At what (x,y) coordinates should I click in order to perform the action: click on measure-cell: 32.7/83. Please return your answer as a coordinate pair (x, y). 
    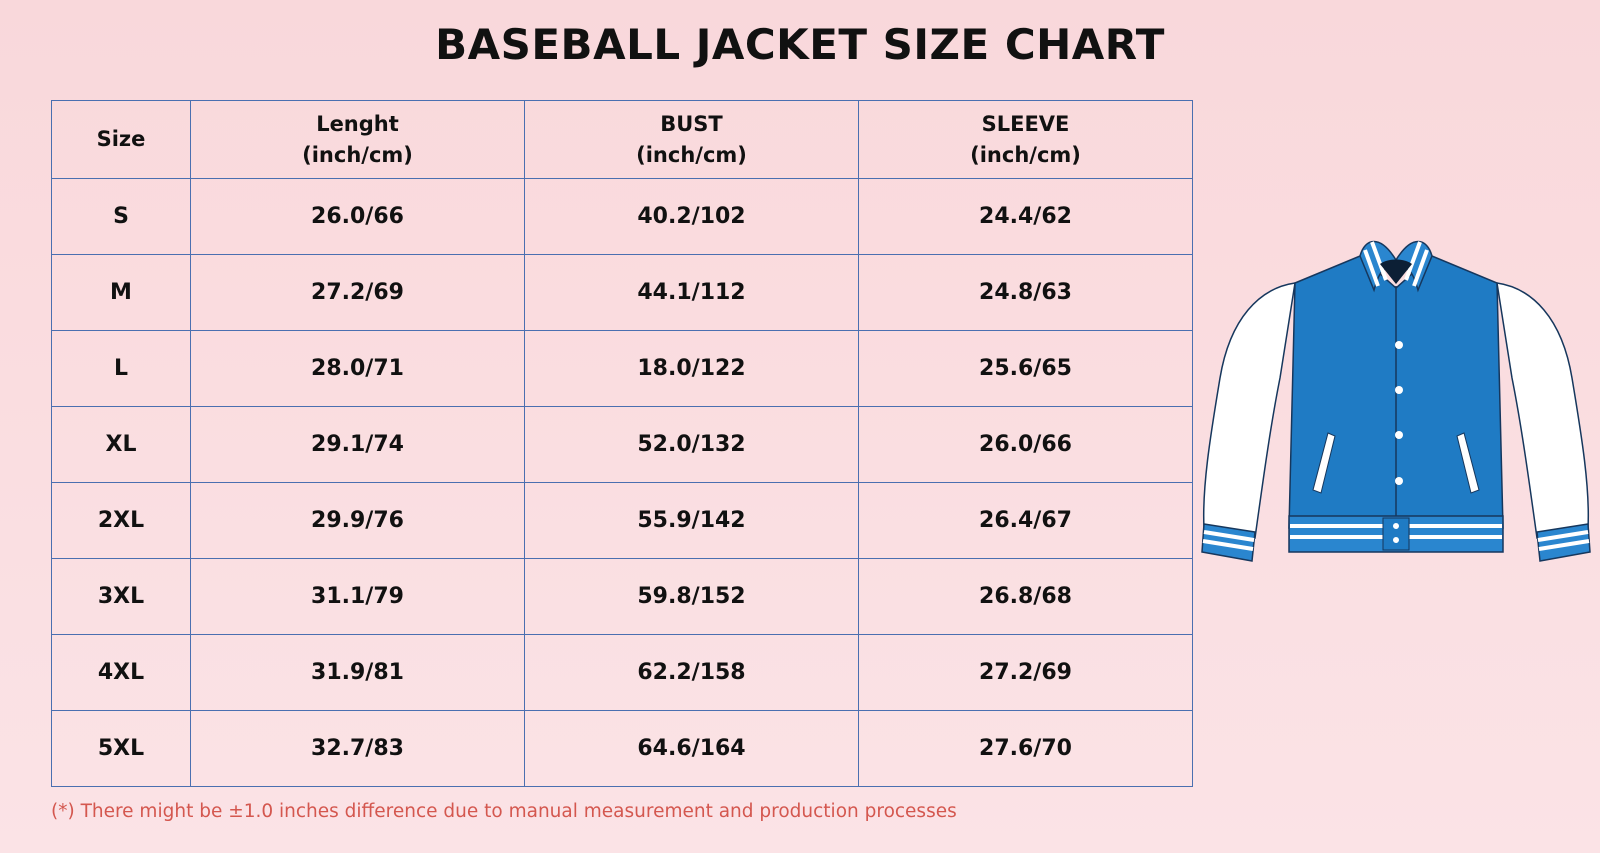
    Looking at the image, I should click on (357, 748).